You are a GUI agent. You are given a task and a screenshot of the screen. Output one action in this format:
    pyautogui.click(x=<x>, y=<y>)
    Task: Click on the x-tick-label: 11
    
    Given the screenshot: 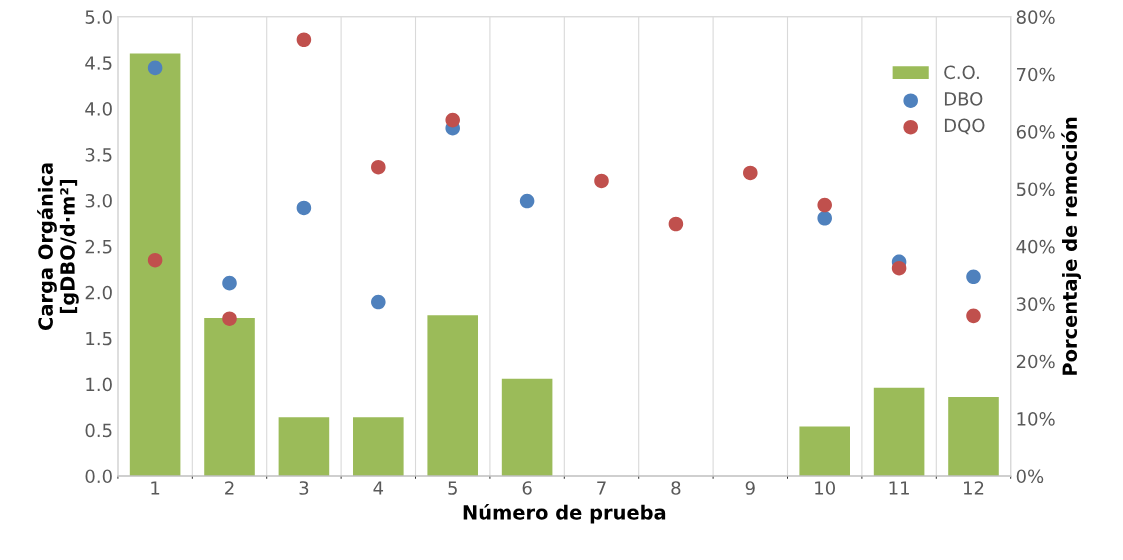 What is the action you would take?
    pyautogui.click(x=899, y=488)
    